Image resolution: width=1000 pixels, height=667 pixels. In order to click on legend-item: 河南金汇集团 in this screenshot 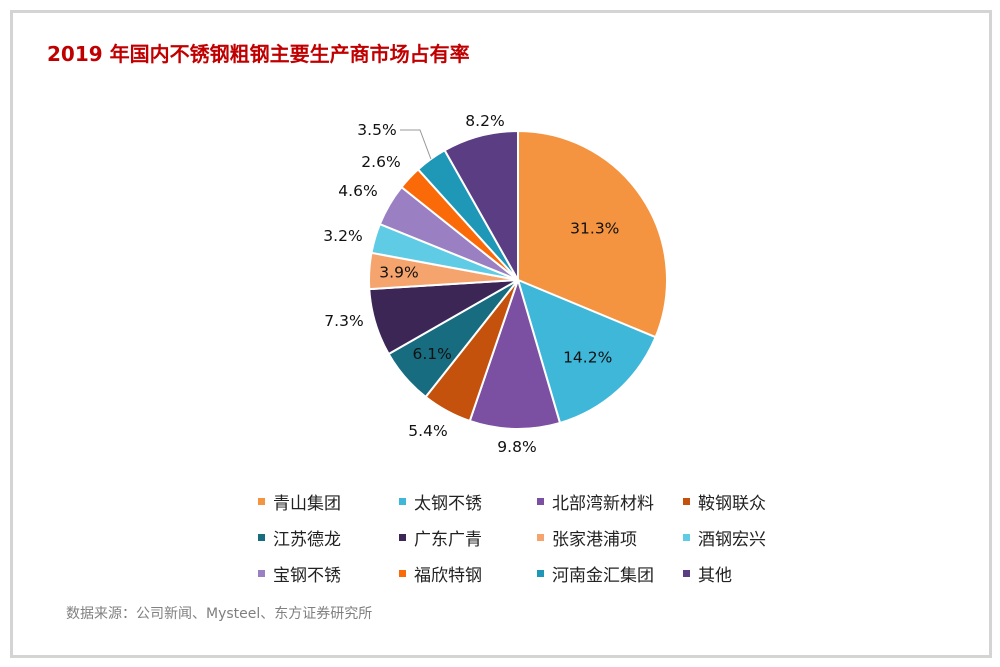, I will do `click(610, 573)`.